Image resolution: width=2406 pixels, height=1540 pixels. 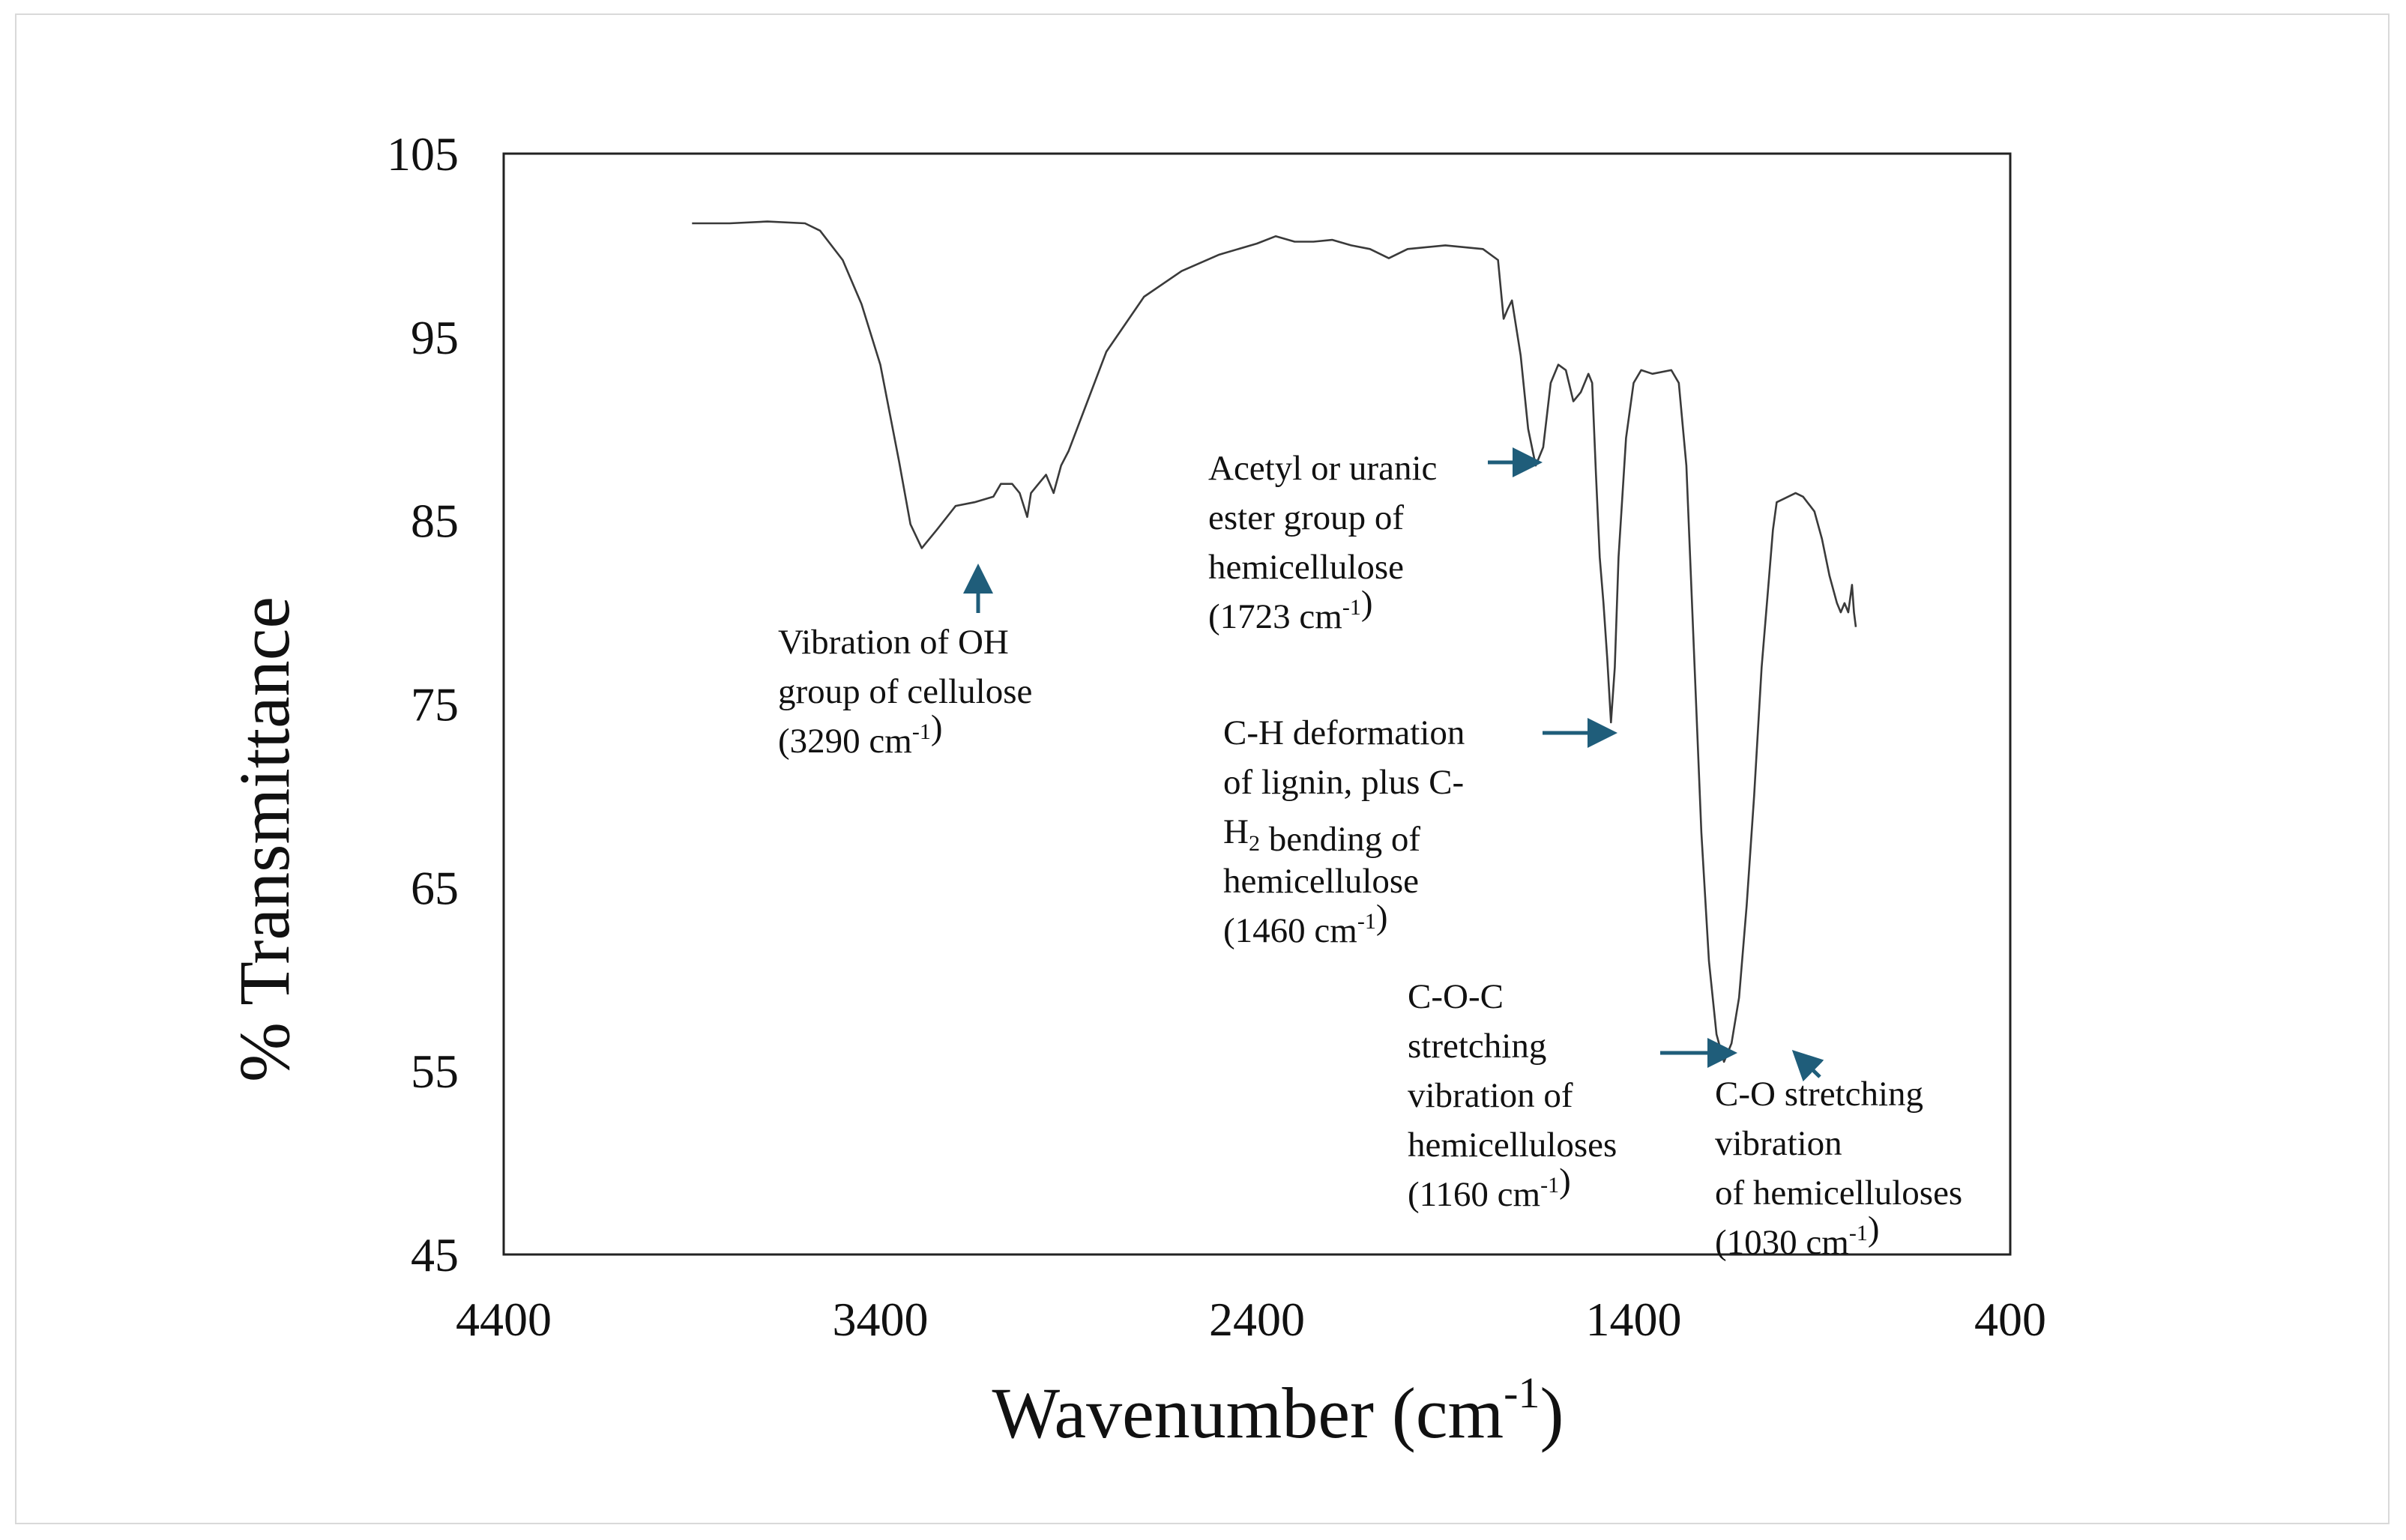 I want to click on x-tick-label: 2400, so click(x=1257, y=1319).